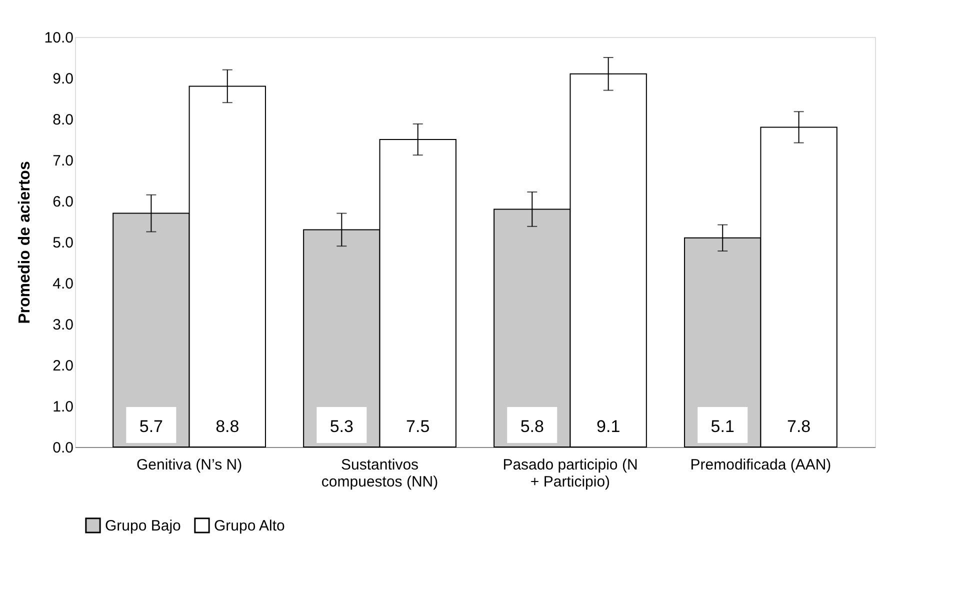  I want to click on y-tick-label: 10.0, so click(59, 38).